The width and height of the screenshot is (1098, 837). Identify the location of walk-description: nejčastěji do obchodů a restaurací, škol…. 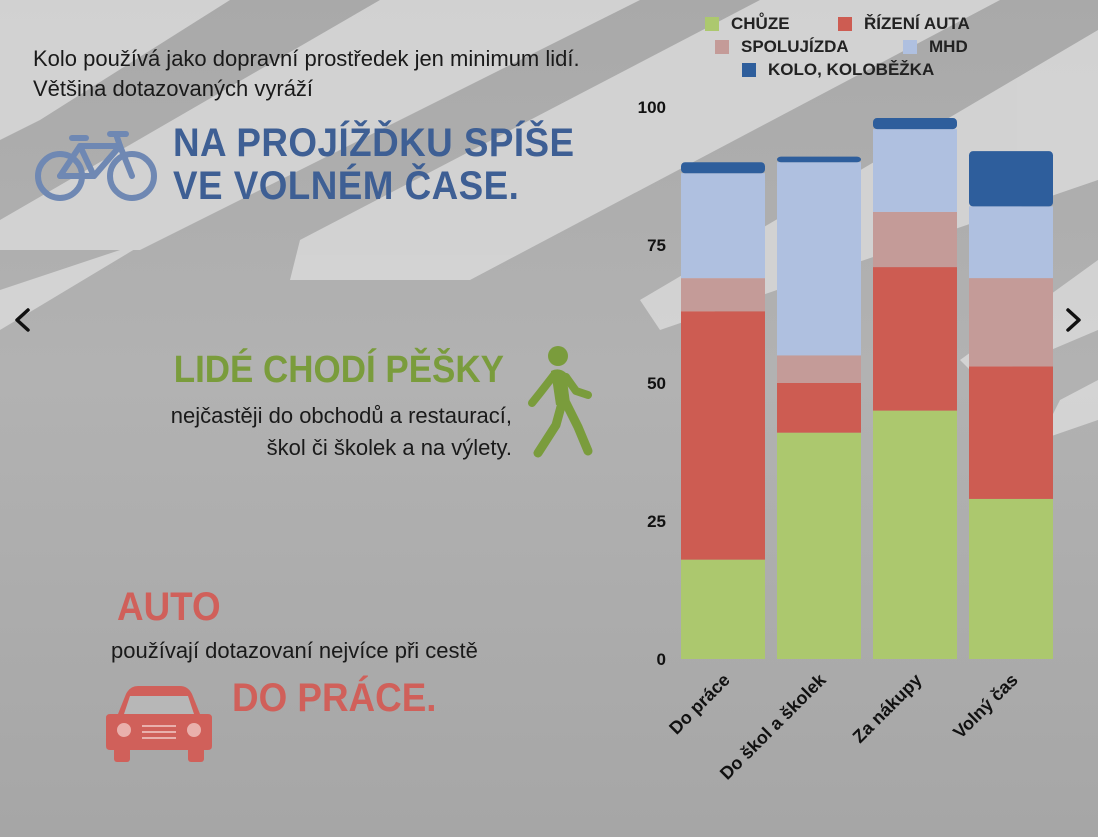
(282, 432).